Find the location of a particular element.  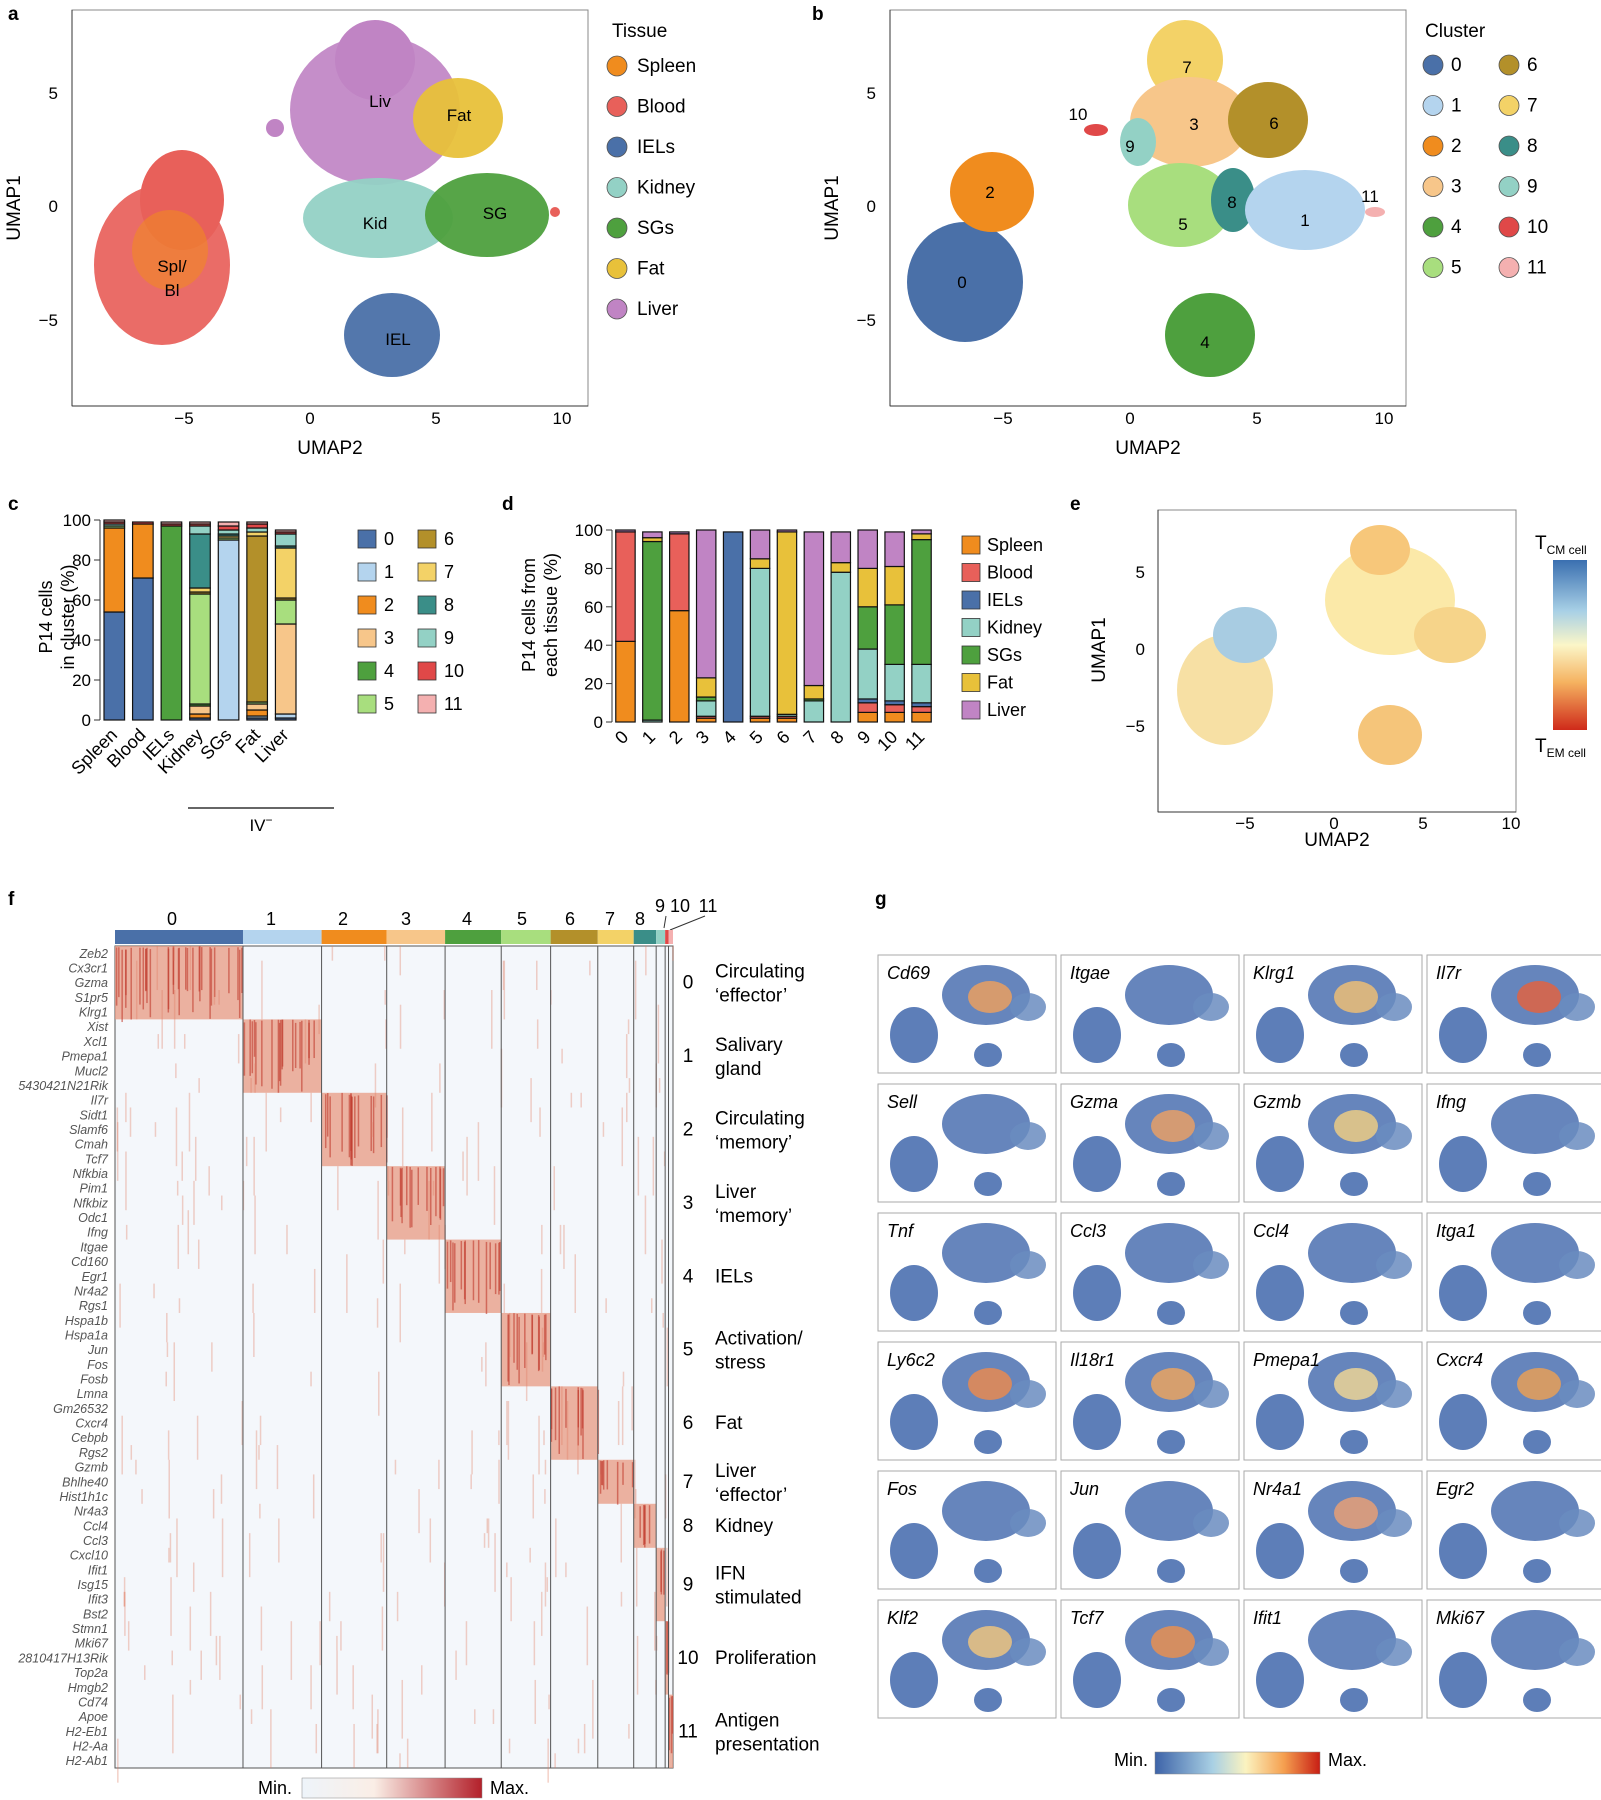

panel-b-xtick-3: 5 is located at coordinates (1256, 418).